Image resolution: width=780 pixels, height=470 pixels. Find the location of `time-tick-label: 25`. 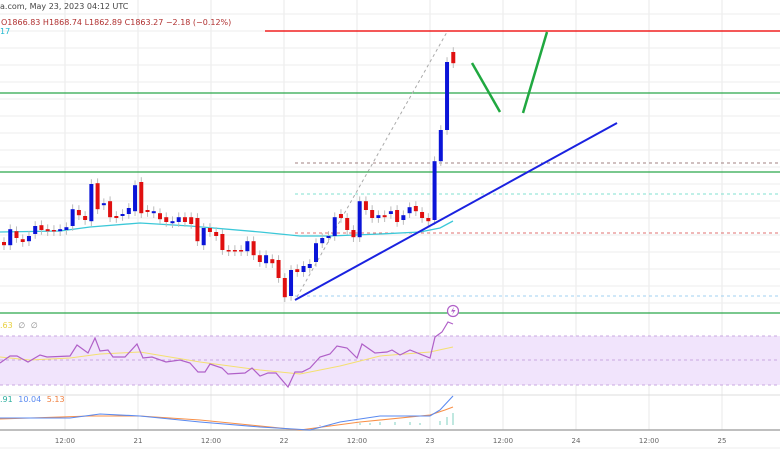

time-tick-label: 25 is located at coordinates (722, 441).